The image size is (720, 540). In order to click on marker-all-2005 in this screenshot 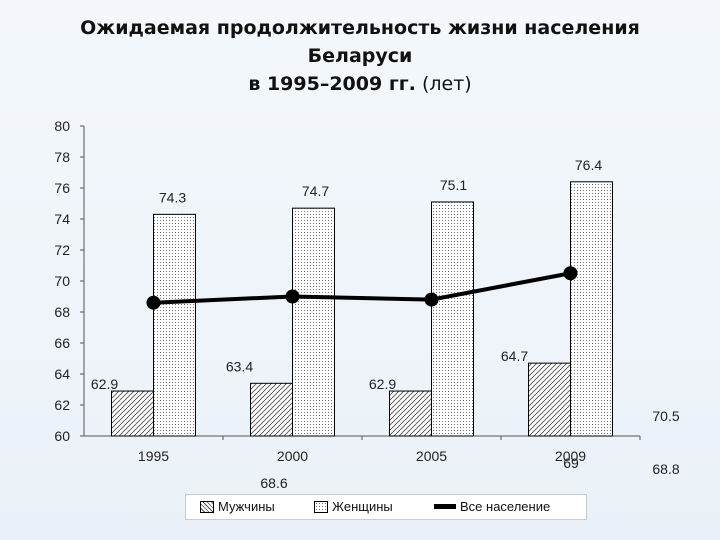, I will do `click(431, 299)`.